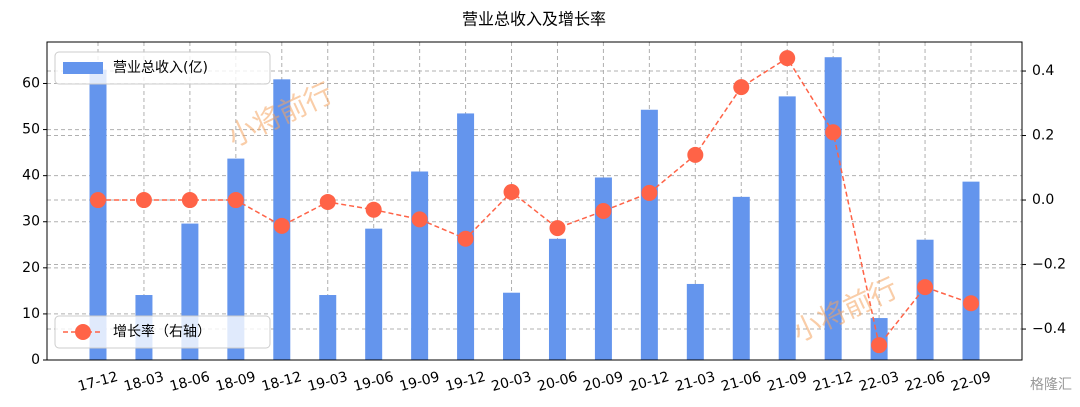  Describe the element at coordinates (374, 382) in the screenshot. I see `x-tick-label: 19-06` at that location.